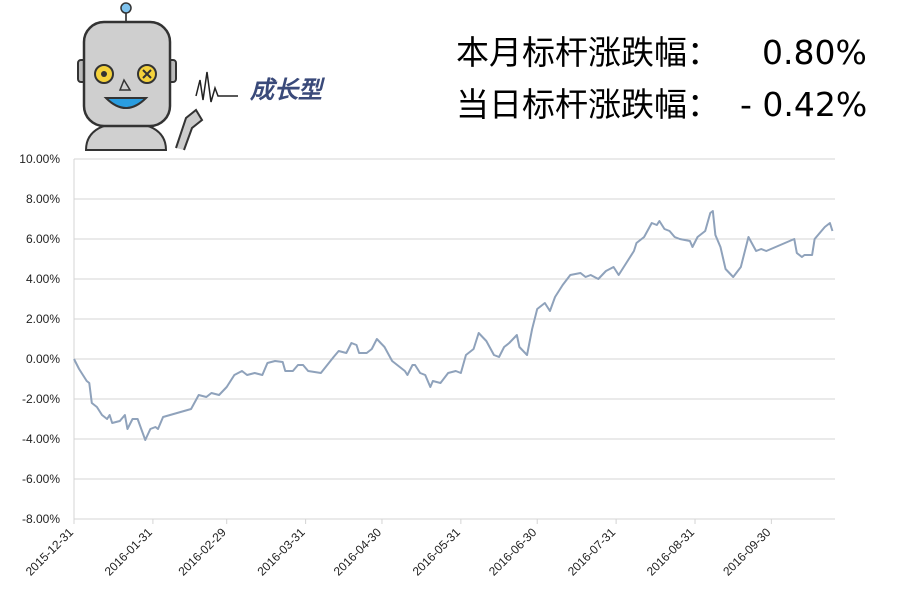 Image resolution: width=900 pixels, height=600 pixels. I want to click on y-tick-label: 10.00%, so click(39, 159).